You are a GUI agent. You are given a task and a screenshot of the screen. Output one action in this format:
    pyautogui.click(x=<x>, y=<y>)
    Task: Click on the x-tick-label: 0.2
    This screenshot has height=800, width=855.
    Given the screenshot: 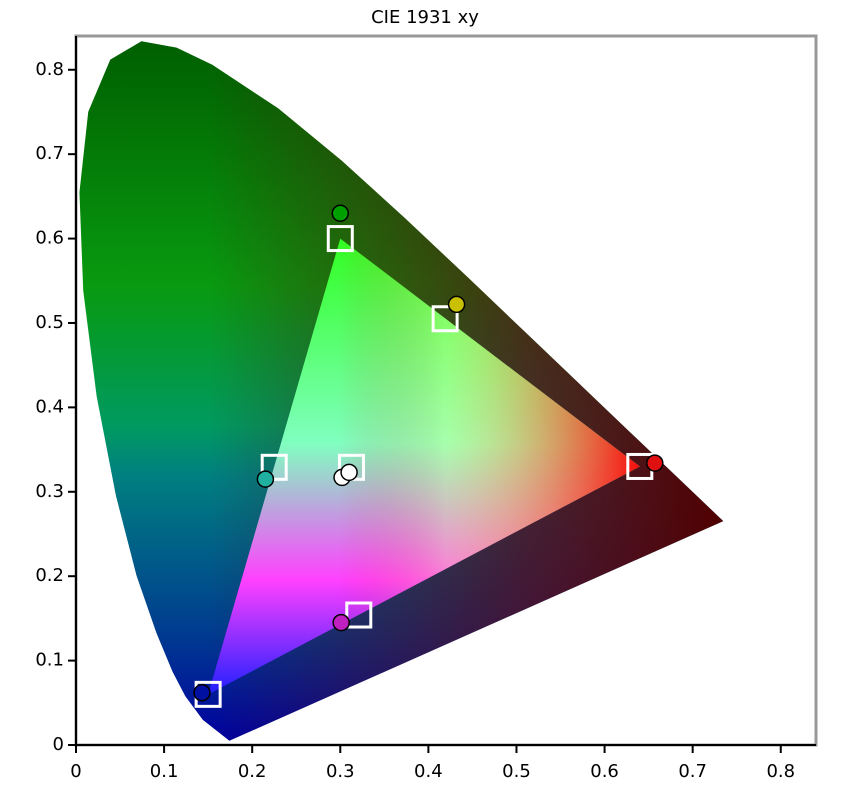 What is the action you would take?
    pyautogui.click(x=252, y=771)
    